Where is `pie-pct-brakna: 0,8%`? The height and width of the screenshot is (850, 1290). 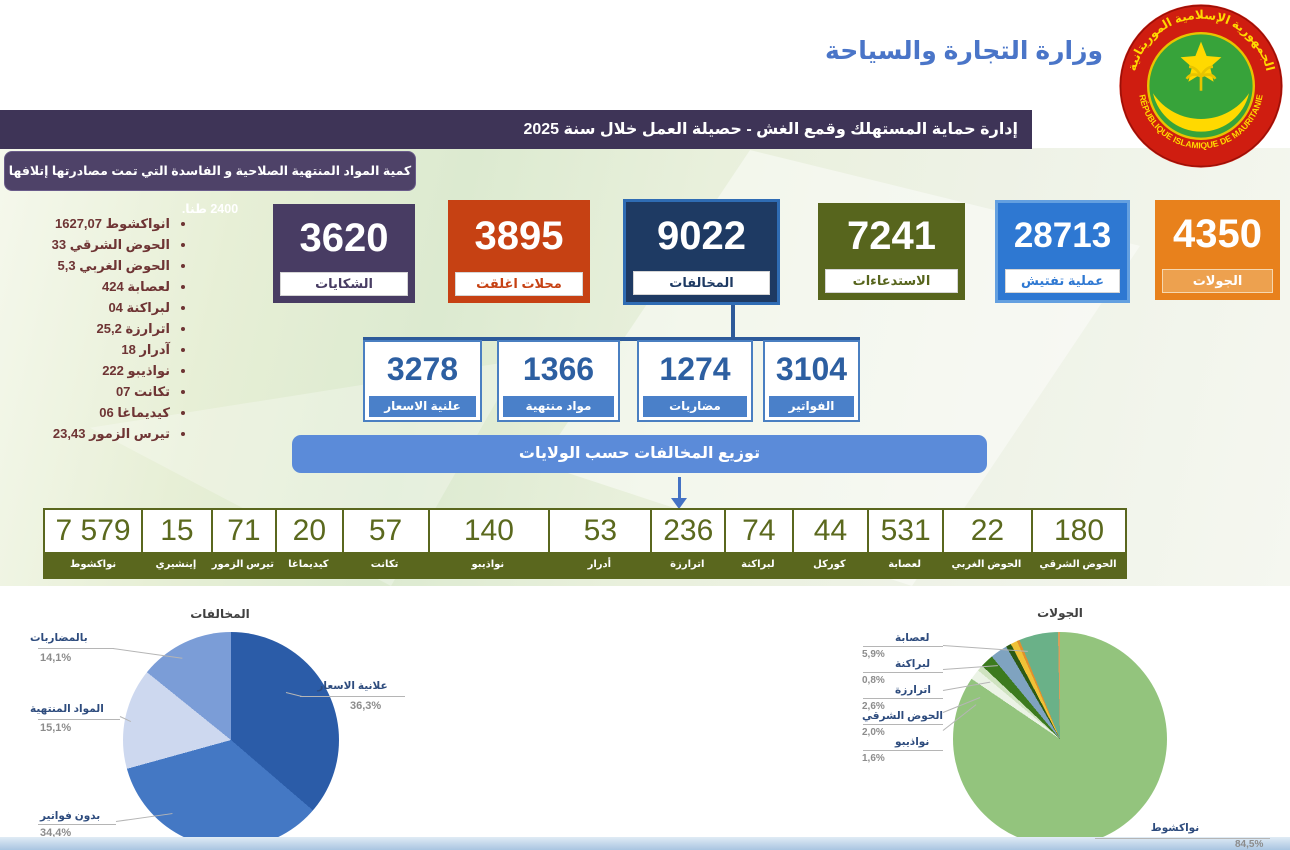 pie-pct-brakna: 0,8% is located at coordinates (873, 680).